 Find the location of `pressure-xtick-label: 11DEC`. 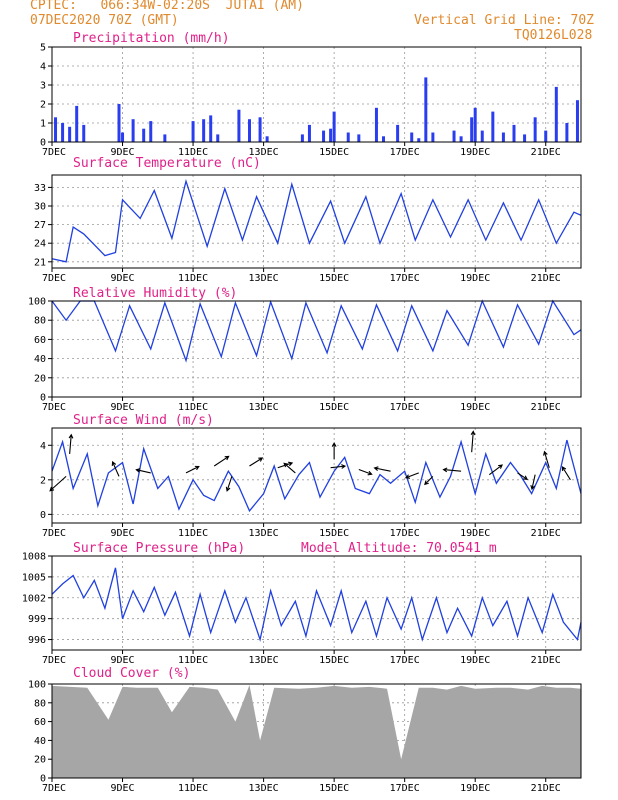

pressure-xtick-label: 11DEC is located at coordinates (193, 660).